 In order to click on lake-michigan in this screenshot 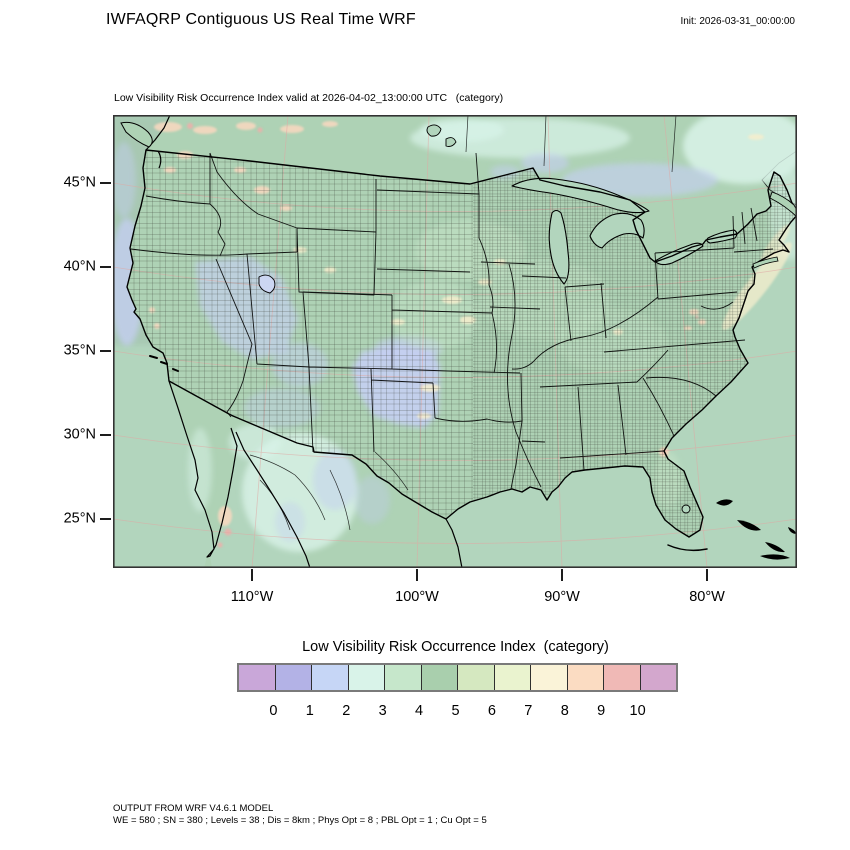, I will do `click(559, 247)`.